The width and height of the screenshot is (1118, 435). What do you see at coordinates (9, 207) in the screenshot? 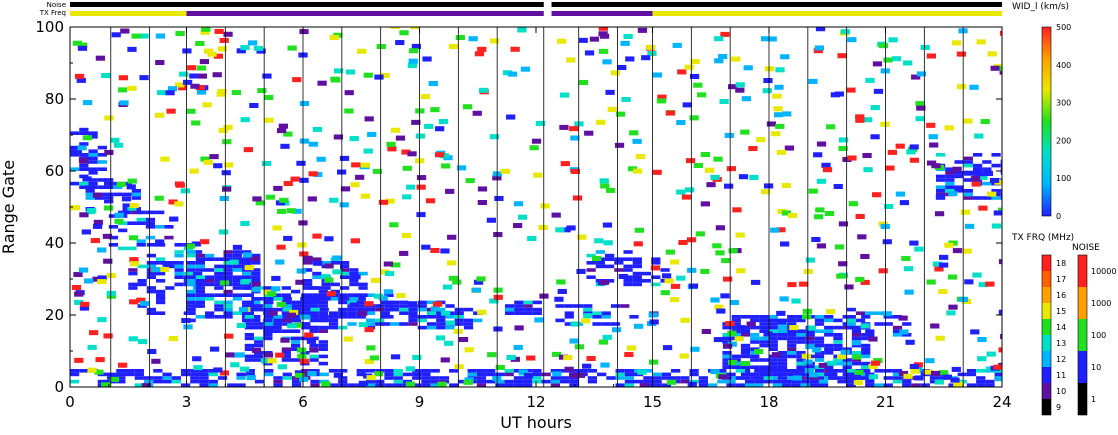
I see `y-axis-title: Range Gate` at bounding box center [9, 207].